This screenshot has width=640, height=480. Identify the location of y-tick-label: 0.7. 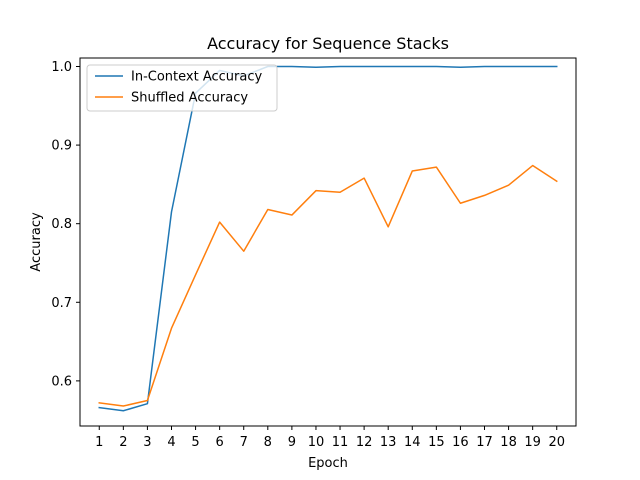
(61, 303).